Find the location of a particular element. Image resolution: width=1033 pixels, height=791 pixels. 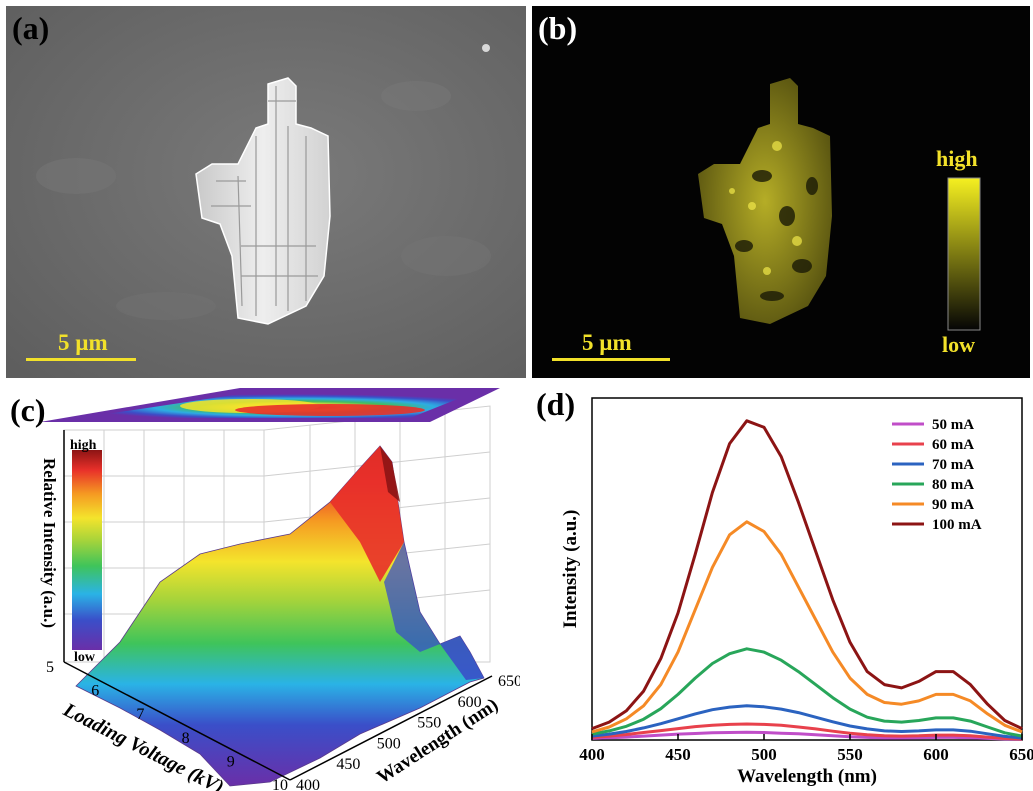

x-tick-label: 500 is located at coordinates (764, 754).